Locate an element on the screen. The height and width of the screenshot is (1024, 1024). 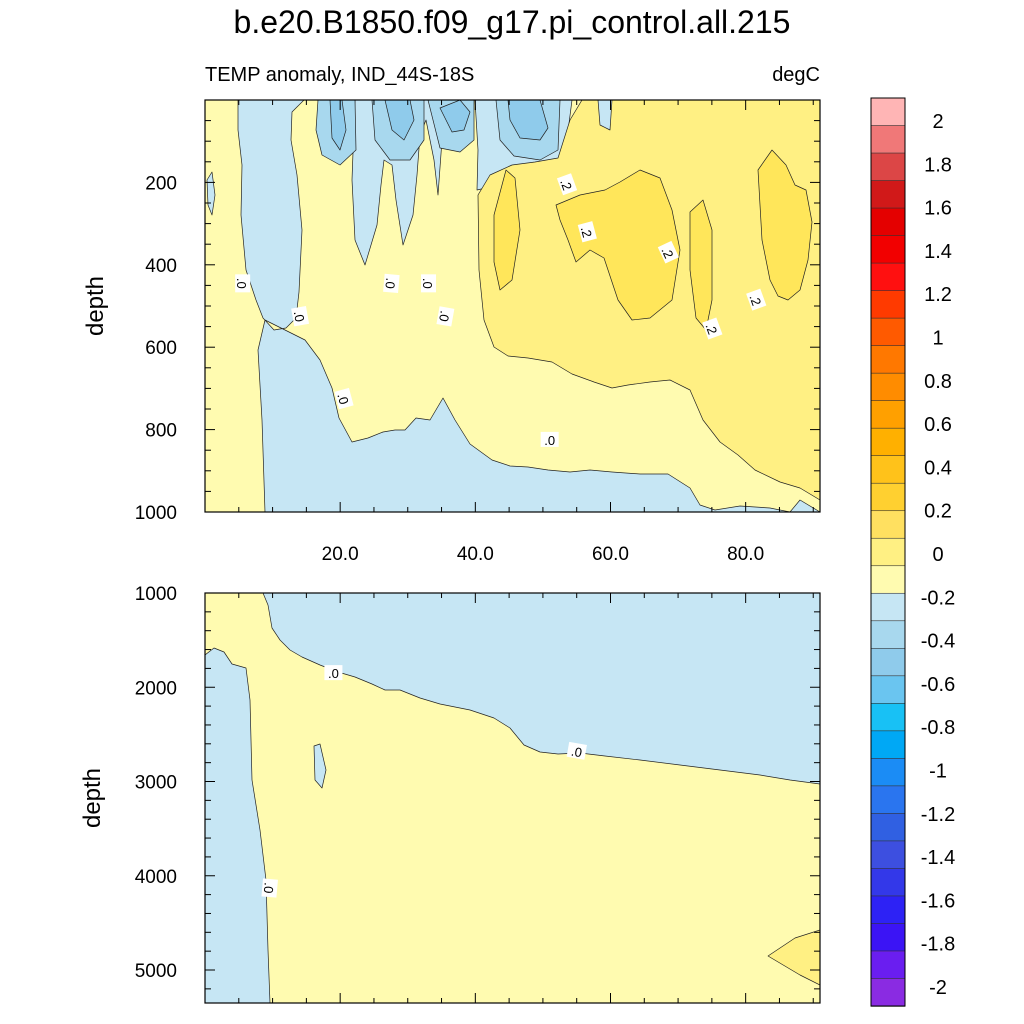
lower-negative-upper-region is located at coordinates (541, 689).